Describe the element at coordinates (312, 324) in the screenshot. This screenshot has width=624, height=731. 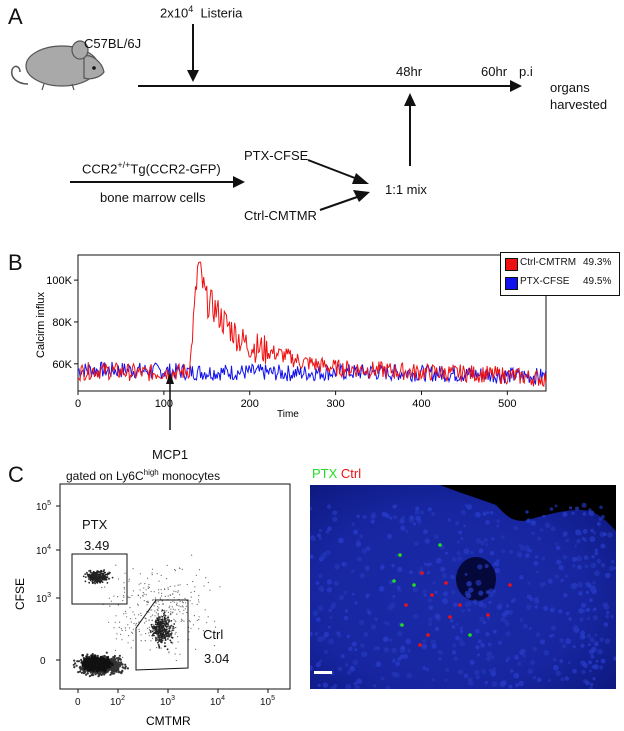
I see `series-line-ctrl` at that location.